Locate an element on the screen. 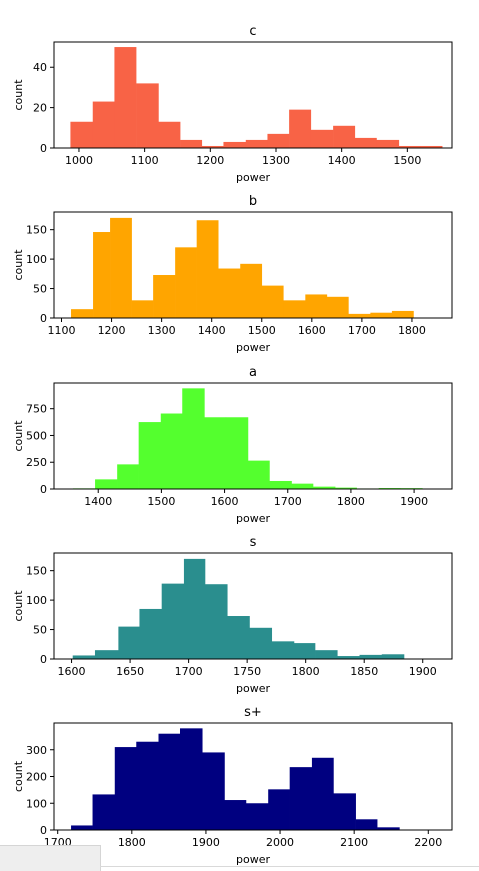  y-tick-label: 200 is located at coordinates (36, 777).